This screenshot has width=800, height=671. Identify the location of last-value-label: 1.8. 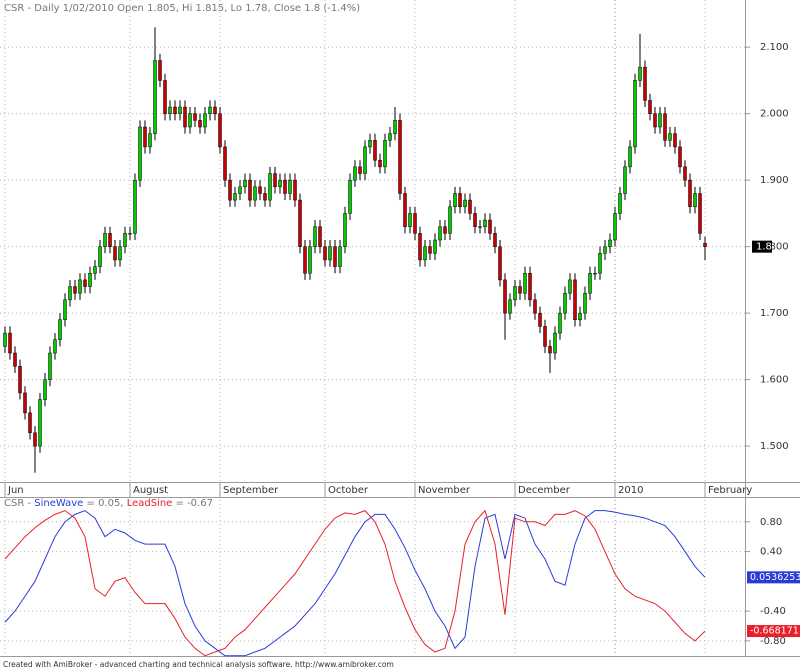
(764, 247).